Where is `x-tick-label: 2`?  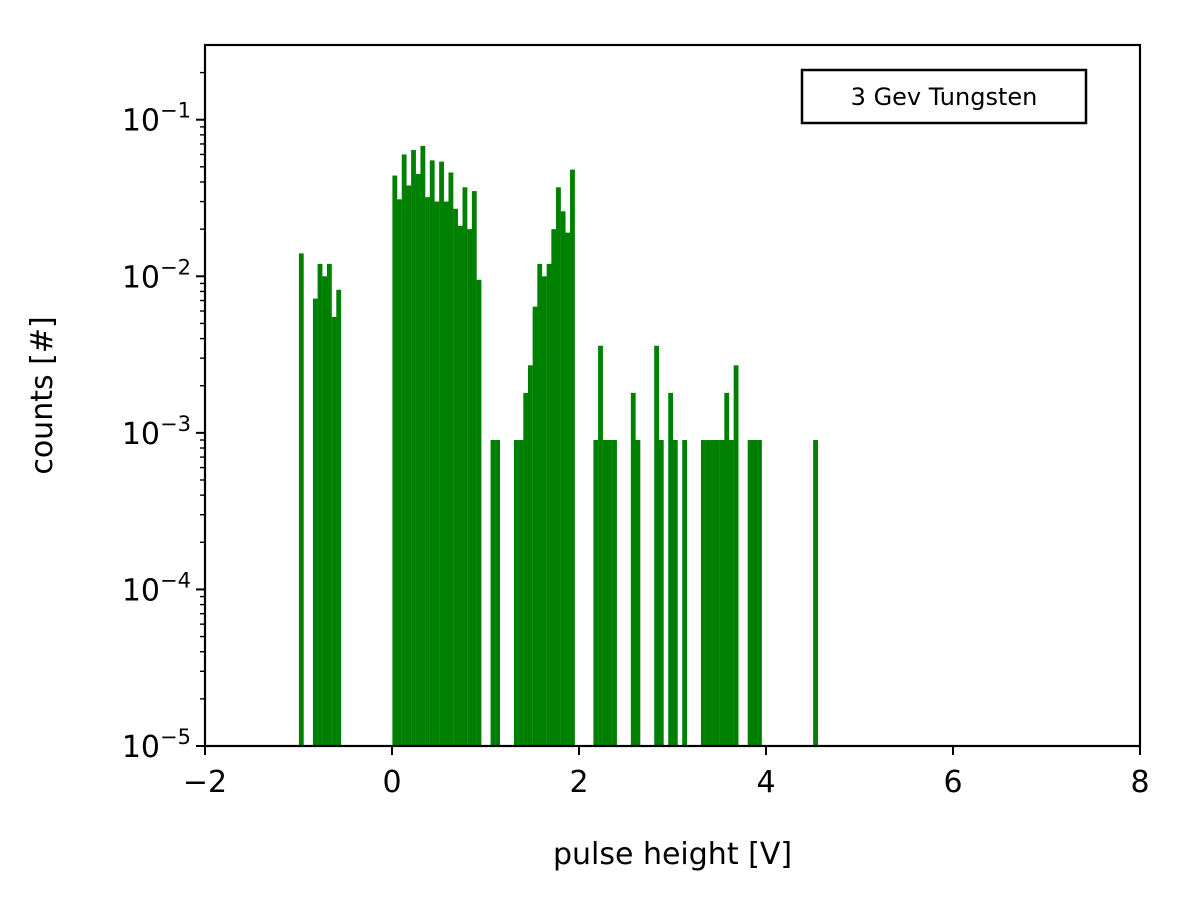
x-tick-label: 2 is located at coordinates (578, 782).